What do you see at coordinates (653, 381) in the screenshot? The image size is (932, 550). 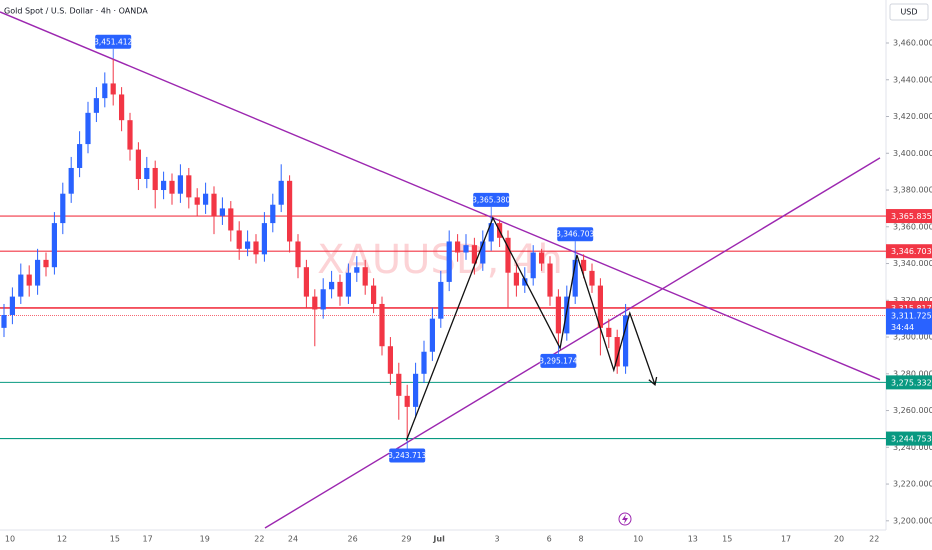 I see `arrow-head` at bounding box center [653, 381].